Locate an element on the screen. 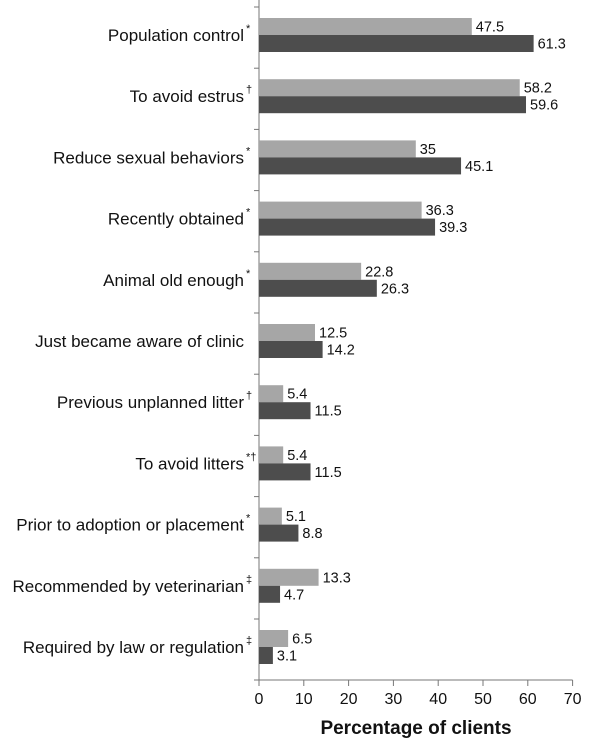  category-label: Previous unplanned litter is located at coordinates (150, 402).